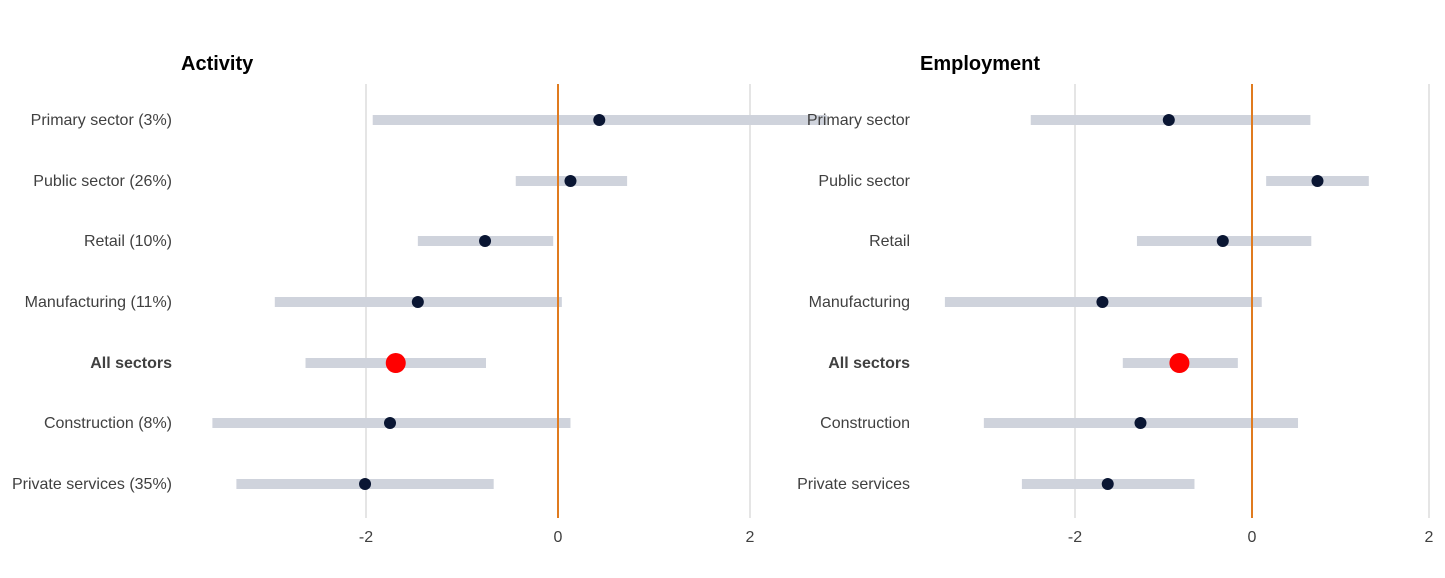 This screenshot has width=1445, height=578. I want to click on category-label: Private services (35%), so click(92, 484).